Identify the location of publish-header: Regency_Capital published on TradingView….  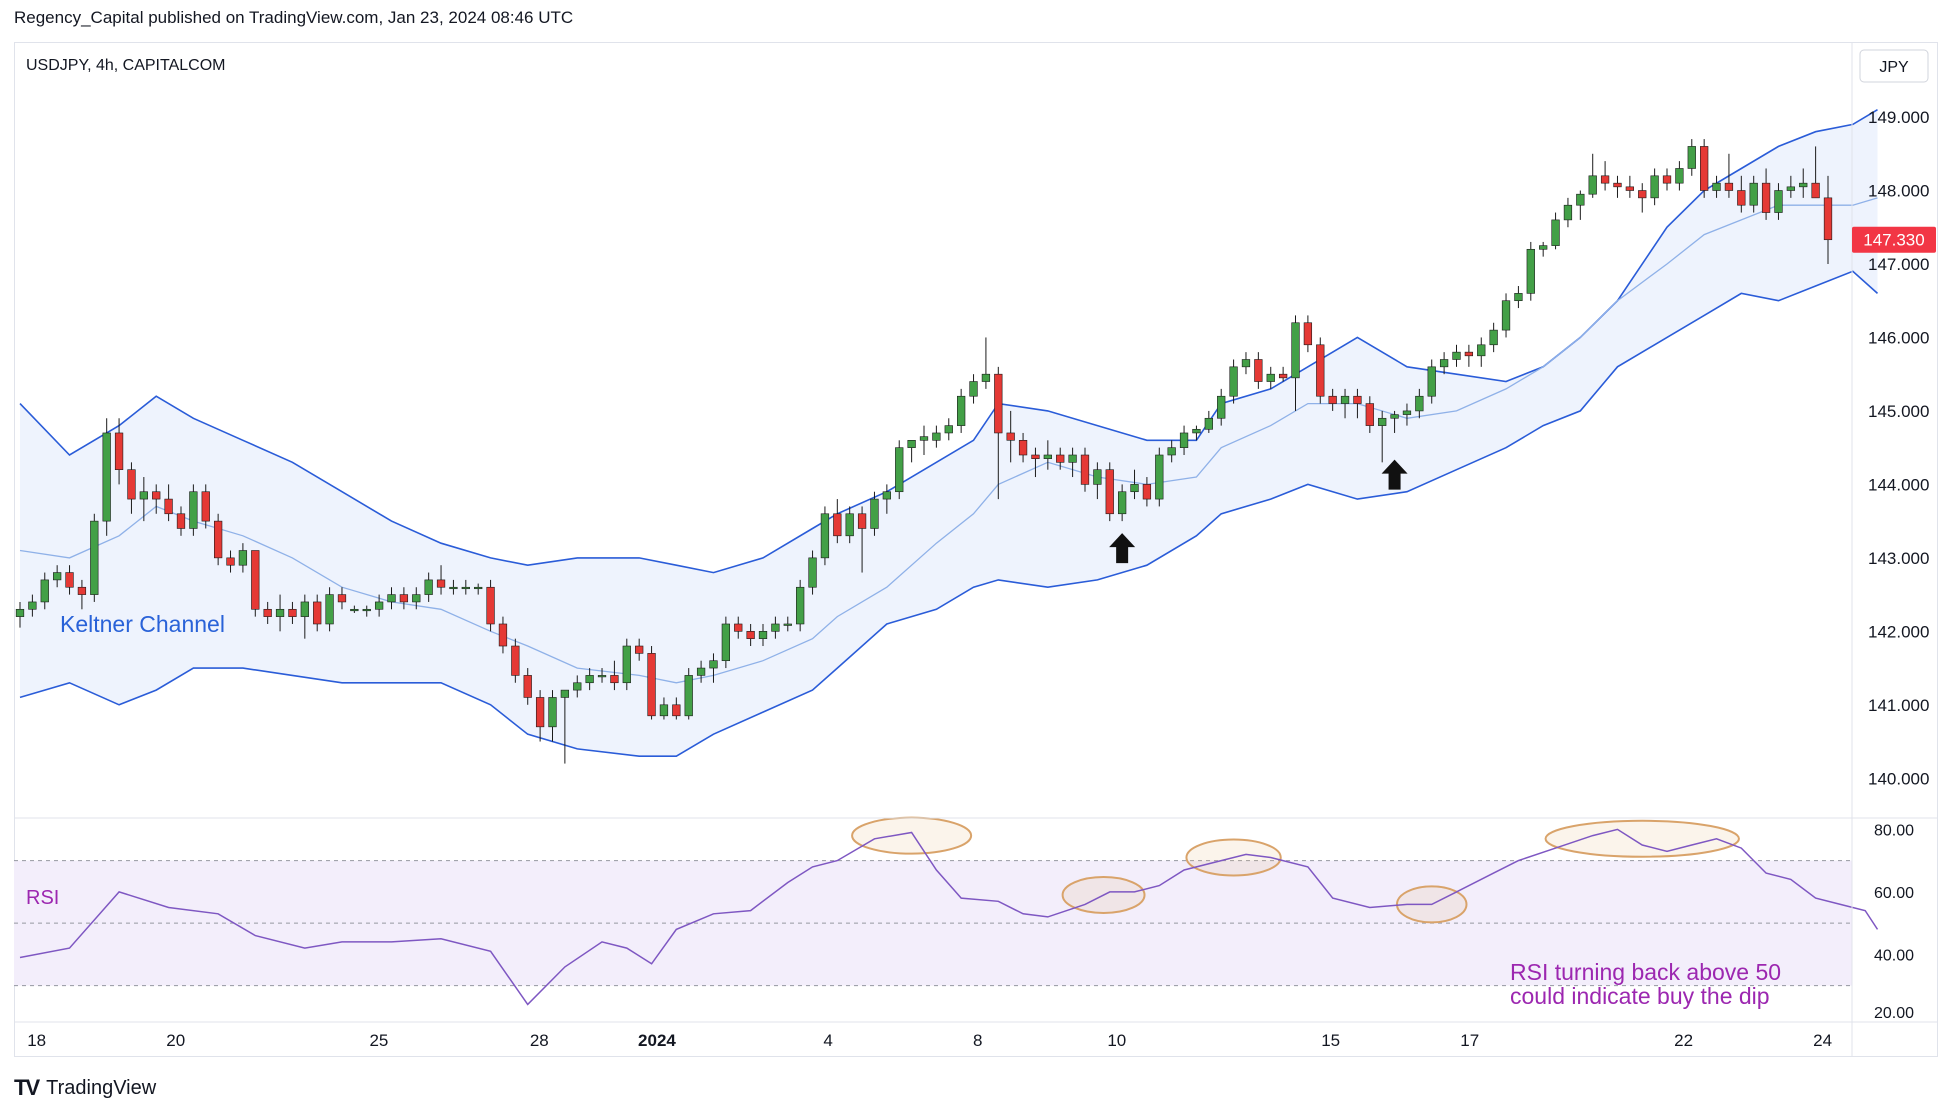
(294, 17).